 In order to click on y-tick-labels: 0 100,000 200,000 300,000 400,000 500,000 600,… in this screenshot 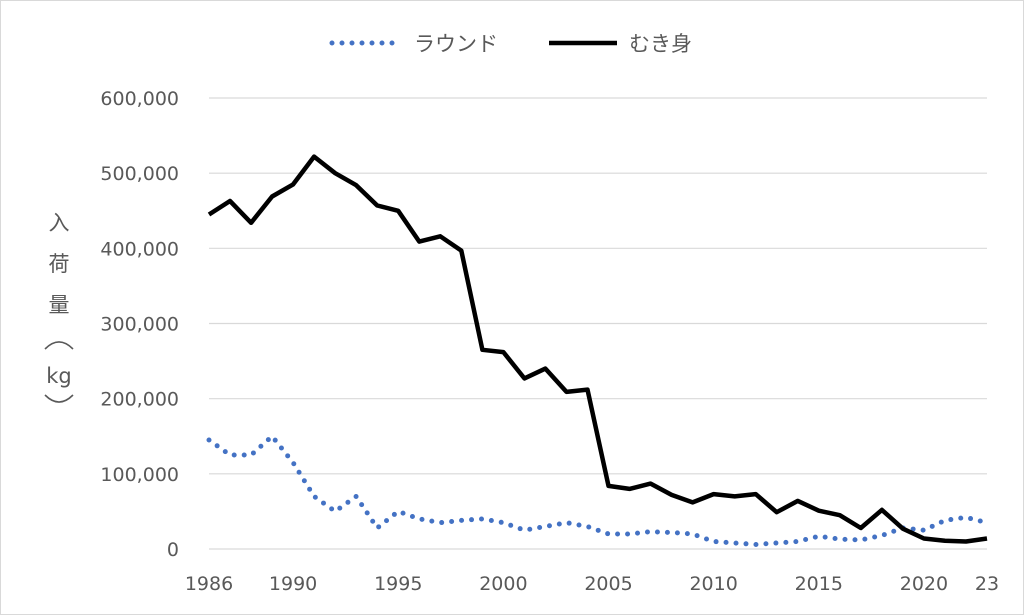, I will do `click(139, 324)`.